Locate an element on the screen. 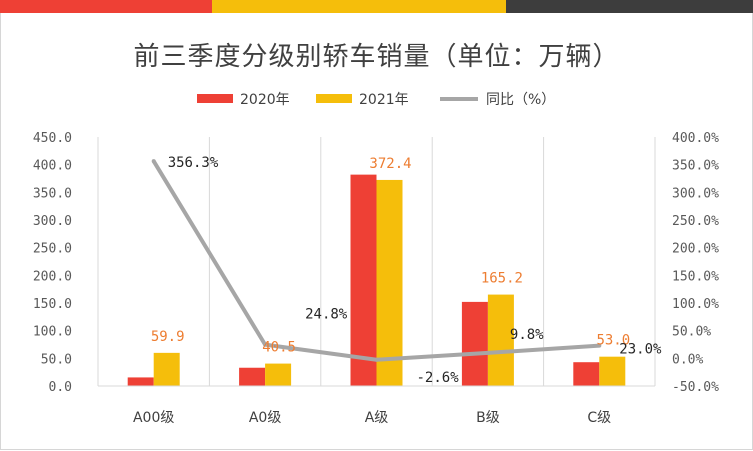  y-right-tick-label: -50.0% is located at coordinates (695, 387).